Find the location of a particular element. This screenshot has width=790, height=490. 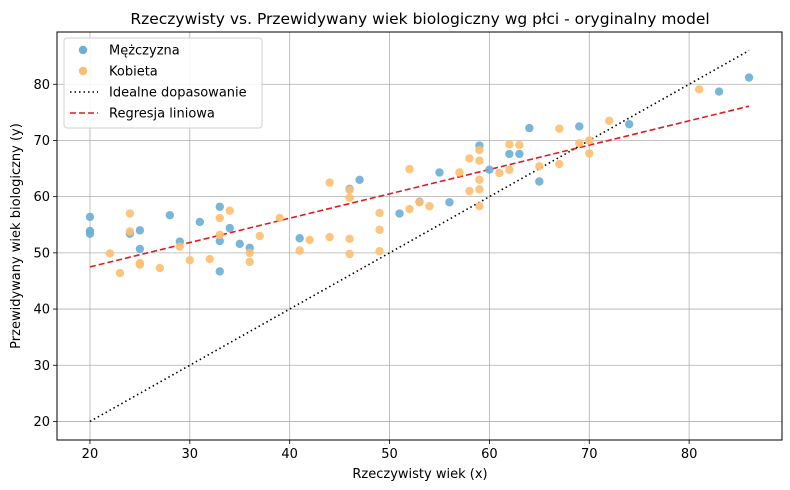

x-tick-label: 70 is located at coordinates (589, 454).